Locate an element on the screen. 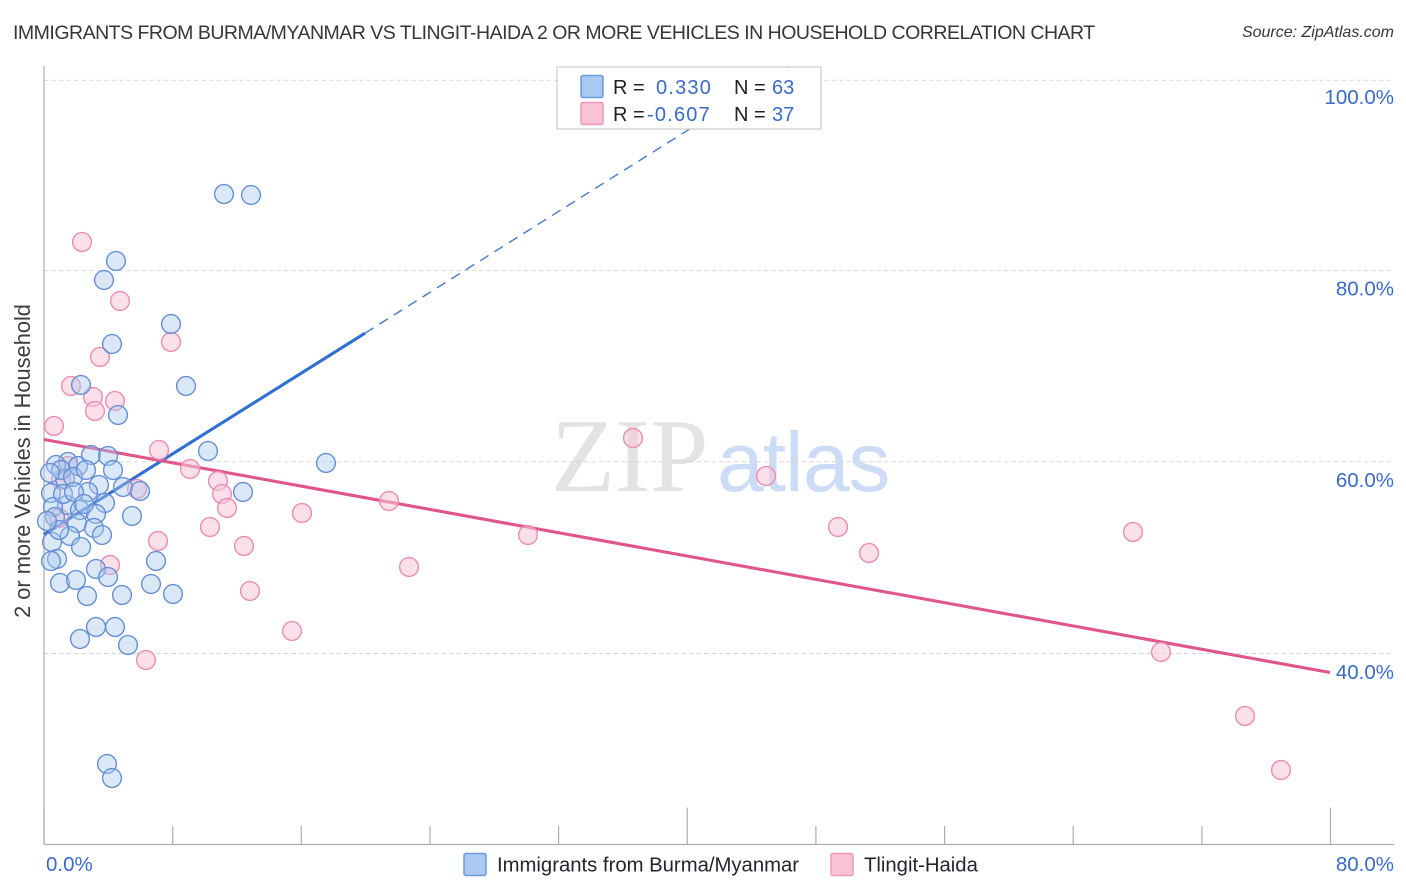 The height and width of the screenshot is (892, 1406). svg-text: 63 is located at coordinates (783, 88).